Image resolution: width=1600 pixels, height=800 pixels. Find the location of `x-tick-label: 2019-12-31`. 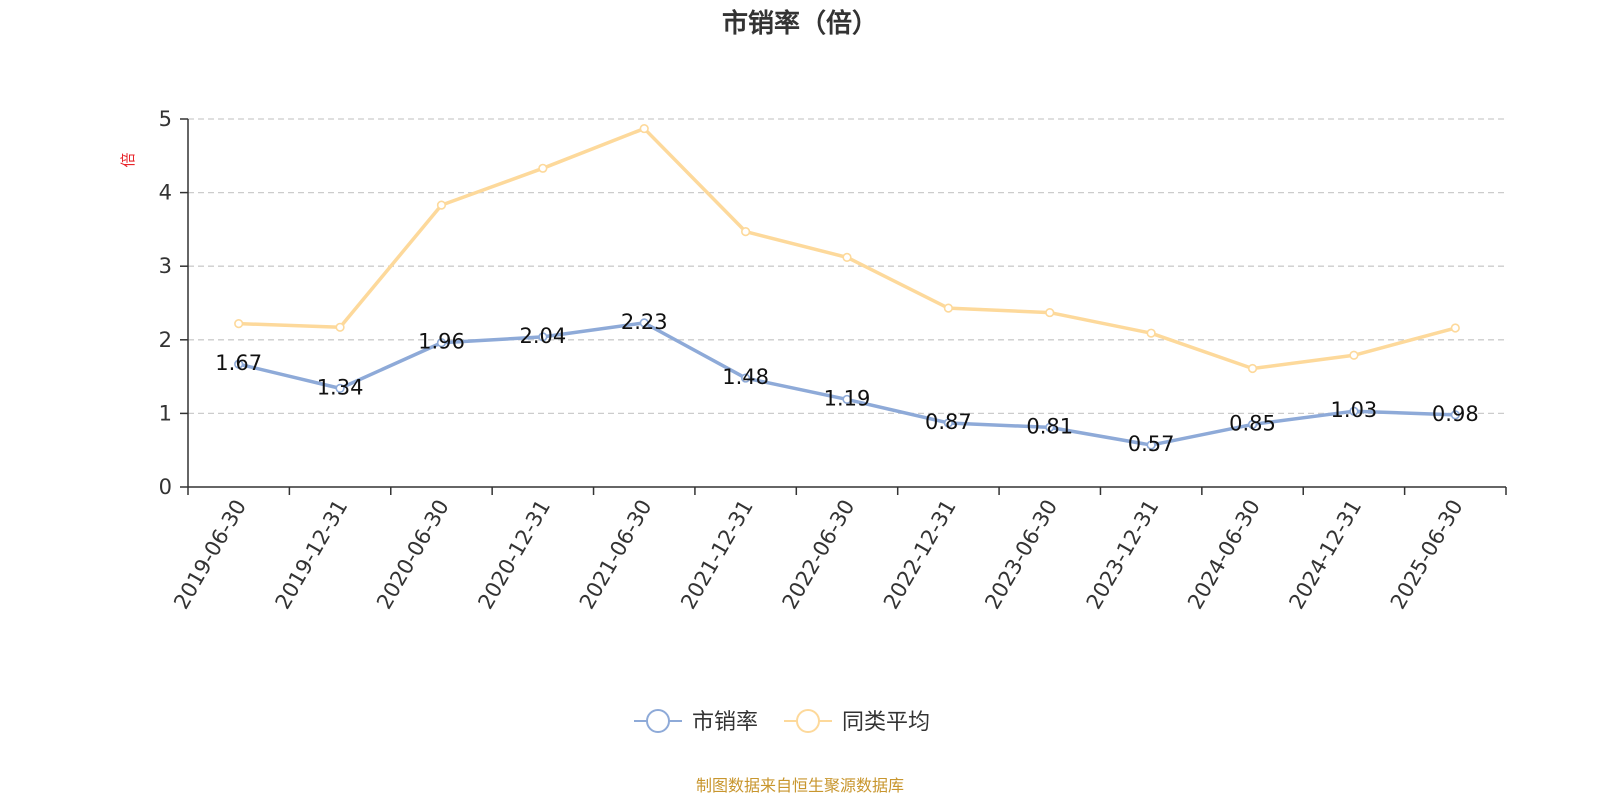

x-tick-label: 2019-12-31 is located at coordinates (312, 555).